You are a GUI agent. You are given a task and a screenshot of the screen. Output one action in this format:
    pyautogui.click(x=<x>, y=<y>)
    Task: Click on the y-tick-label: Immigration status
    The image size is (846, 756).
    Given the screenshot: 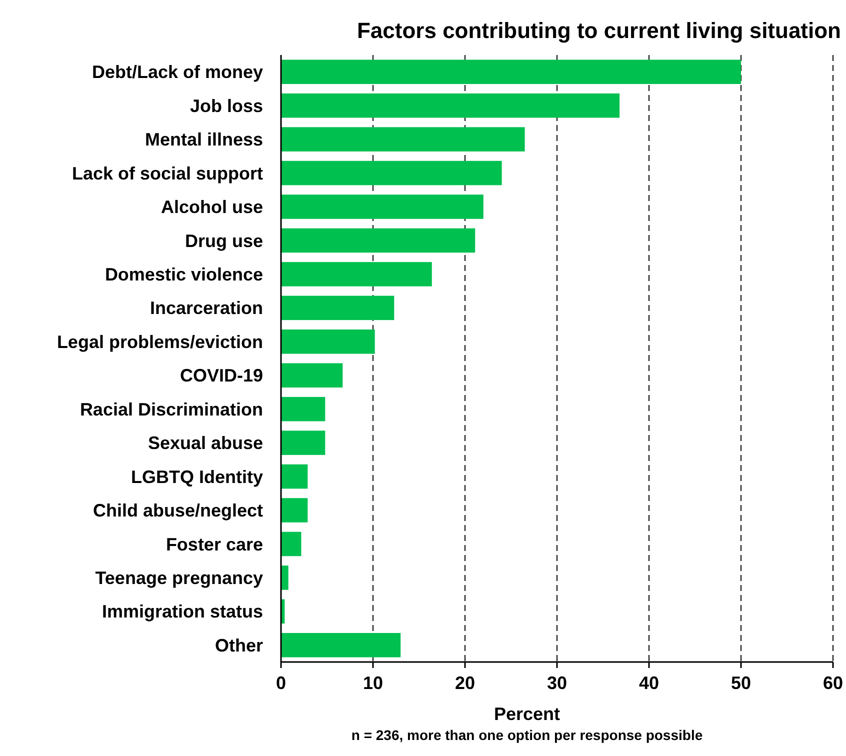 What is the action you would take?
    pyautogui.click(x=182, y=612)
    